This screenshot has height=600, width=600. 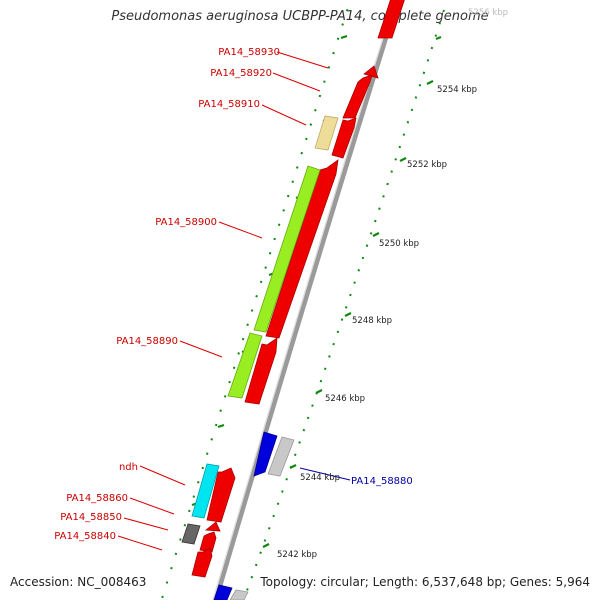 What do you see at coordinates (345, 399) in the screenshot?
I see `scale-label: 5246 kbp` at bounding box center [345, 399].